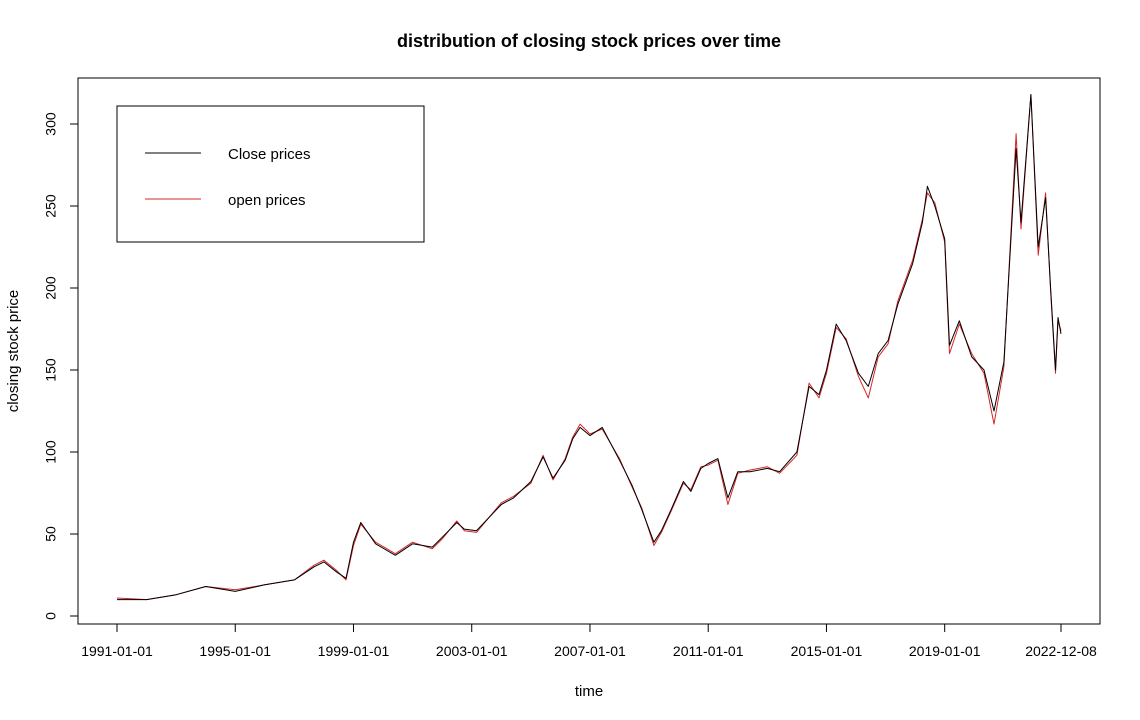 The height and width of the screenshot is (720, 1140). What do you see at coordinates (51, 206) in the screenshot?
I see `y-tick-label: 250` at bounding box center [51, 206].